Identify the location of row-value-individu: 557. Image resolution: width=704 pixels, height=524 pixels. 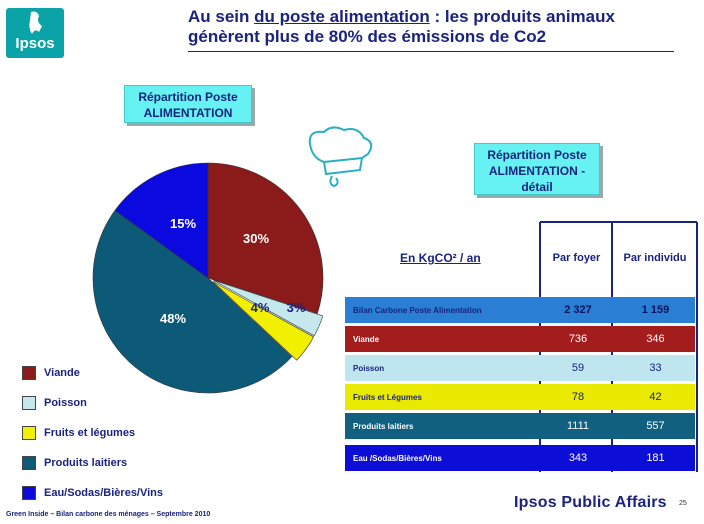
(655, 426).